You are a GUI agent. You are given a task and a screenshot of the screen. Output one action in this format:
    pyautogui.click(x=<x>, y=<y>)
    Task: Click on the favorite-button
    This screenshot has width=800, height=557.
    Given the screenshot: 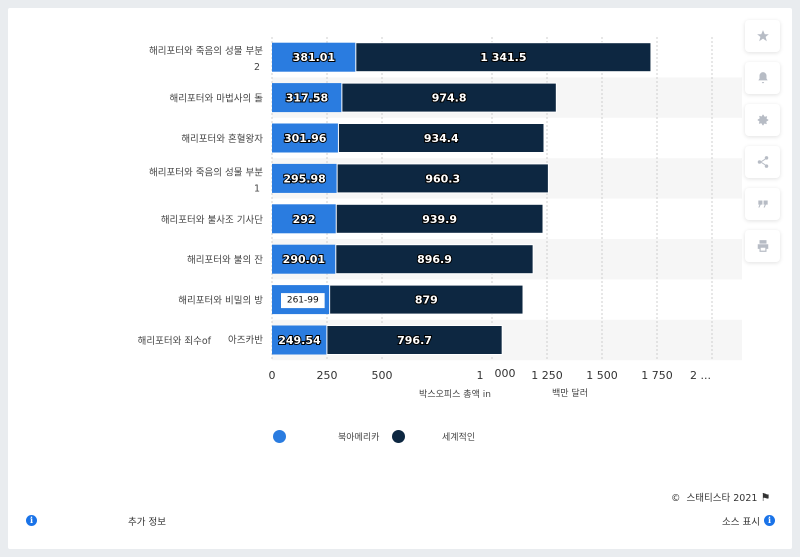 What is the action you would take?
    pyautogui.click(x=762, y=36)
    